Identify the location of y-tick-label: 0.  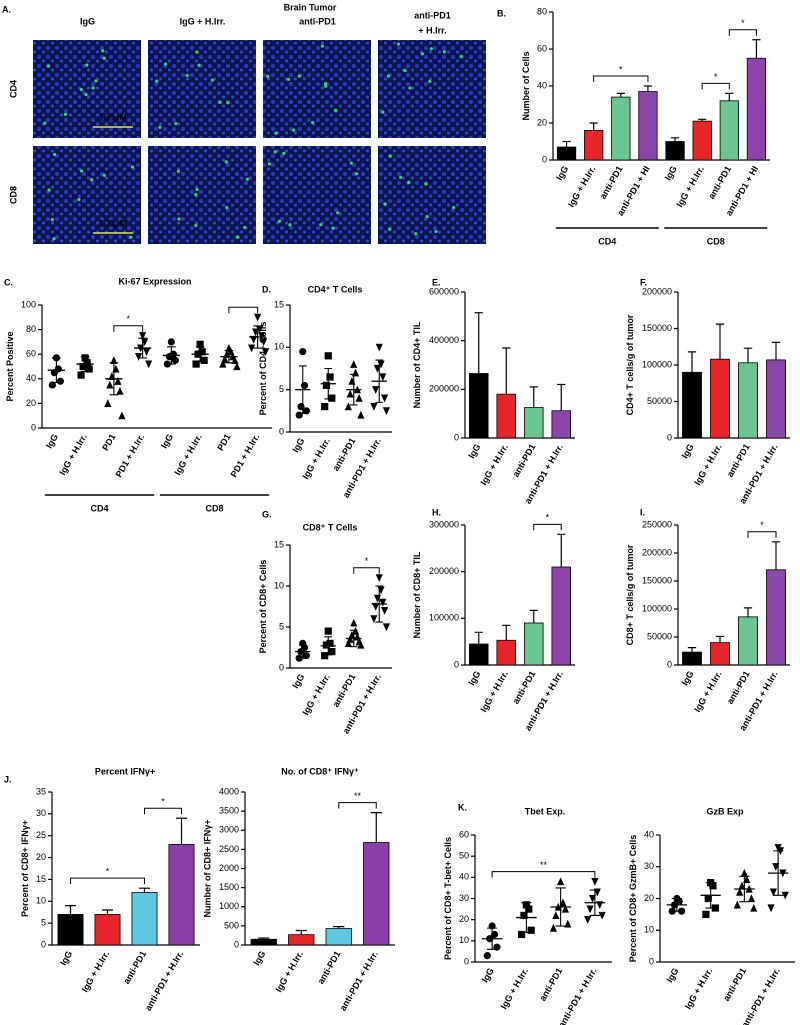
(544, 159).